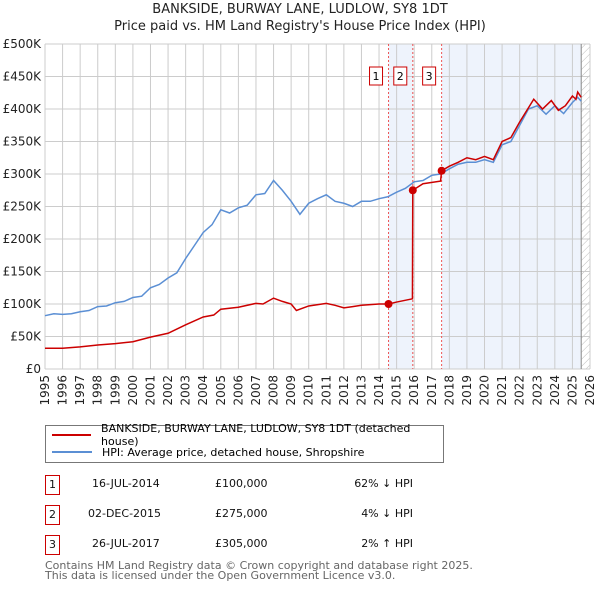  I want to click on y-tick-label: £300K, so click(23, 174).